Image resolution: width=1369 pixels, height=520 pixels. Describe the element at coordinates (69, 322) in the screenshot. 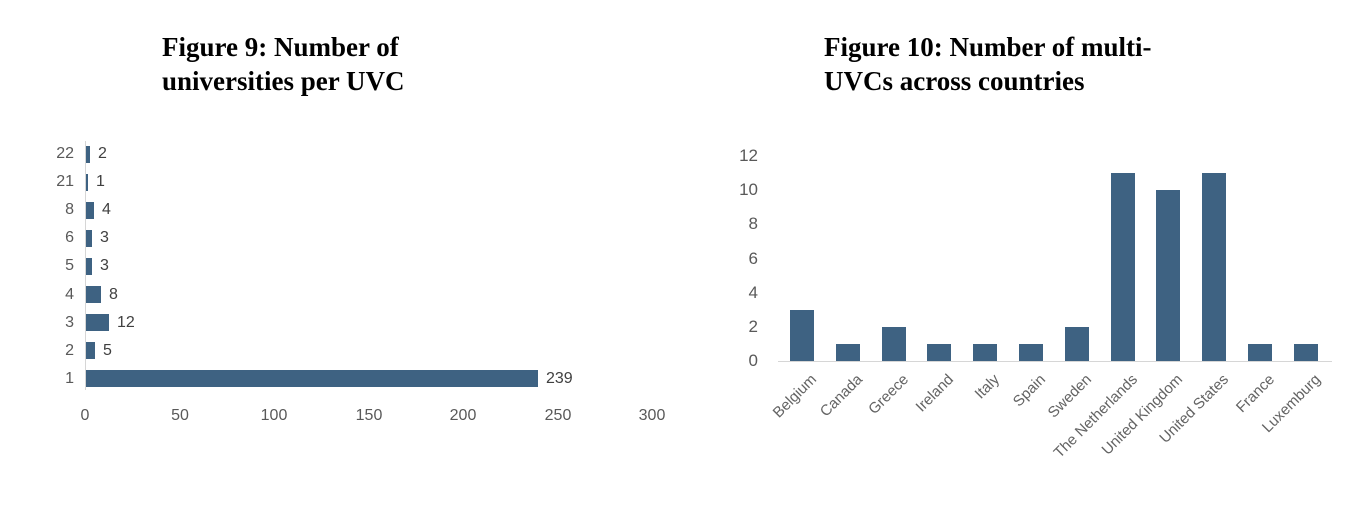

I see `y-axis-category-label: 3` at that location.